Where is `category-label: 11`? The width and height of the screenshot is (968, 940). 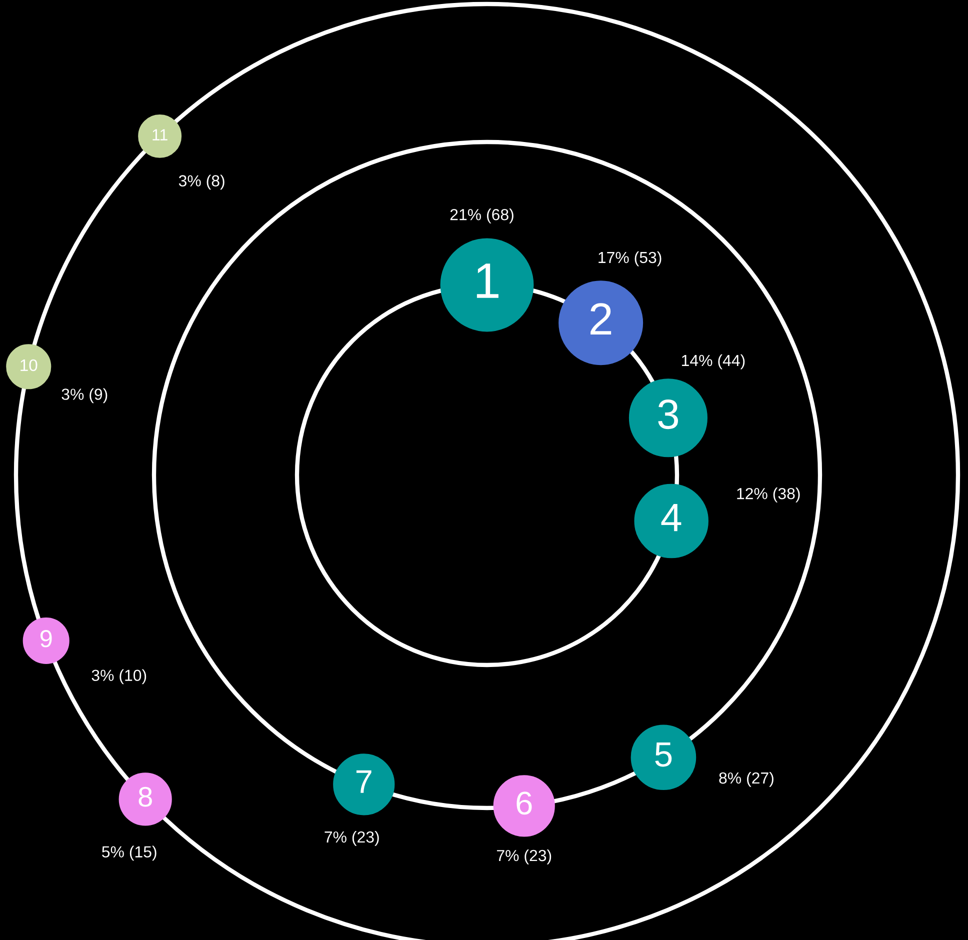 category-label: 11 is located at coordinates (160, 134).